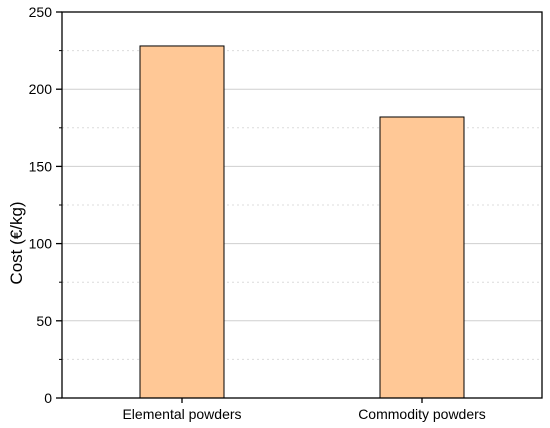  I want to click on y-tick-label: 50, so click(44, 321).